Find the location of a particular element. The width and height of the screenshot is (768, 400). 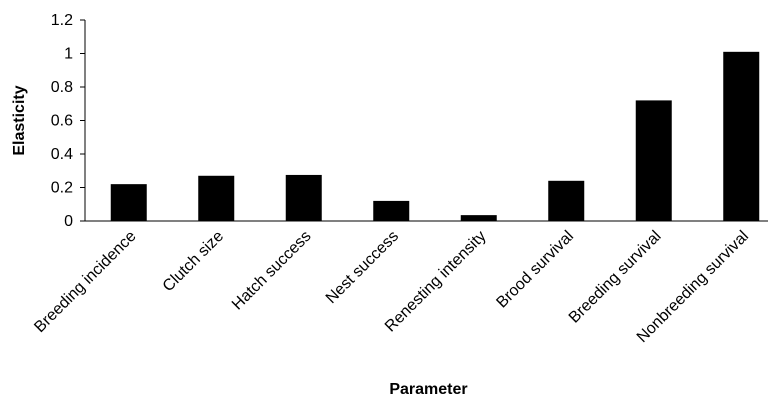

x-tick-label: Clutch size is located at coordinates (193, 261).